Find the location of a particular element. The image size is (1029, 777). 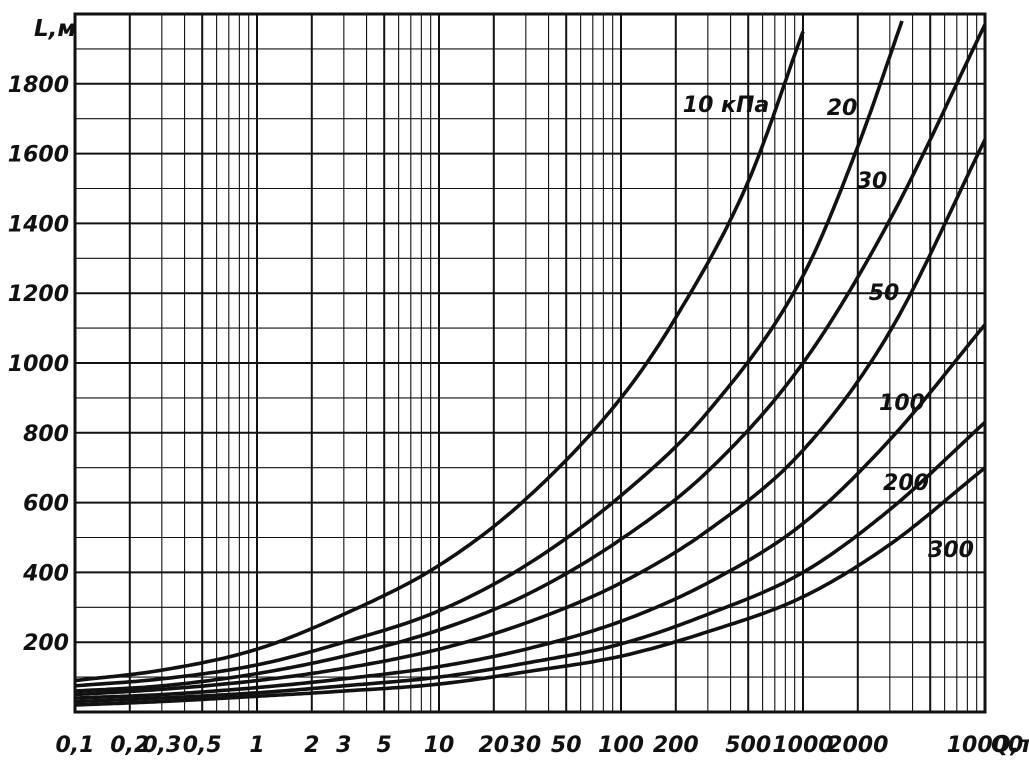

y-tick-label: 1400 is located at coordinates (38, 224).